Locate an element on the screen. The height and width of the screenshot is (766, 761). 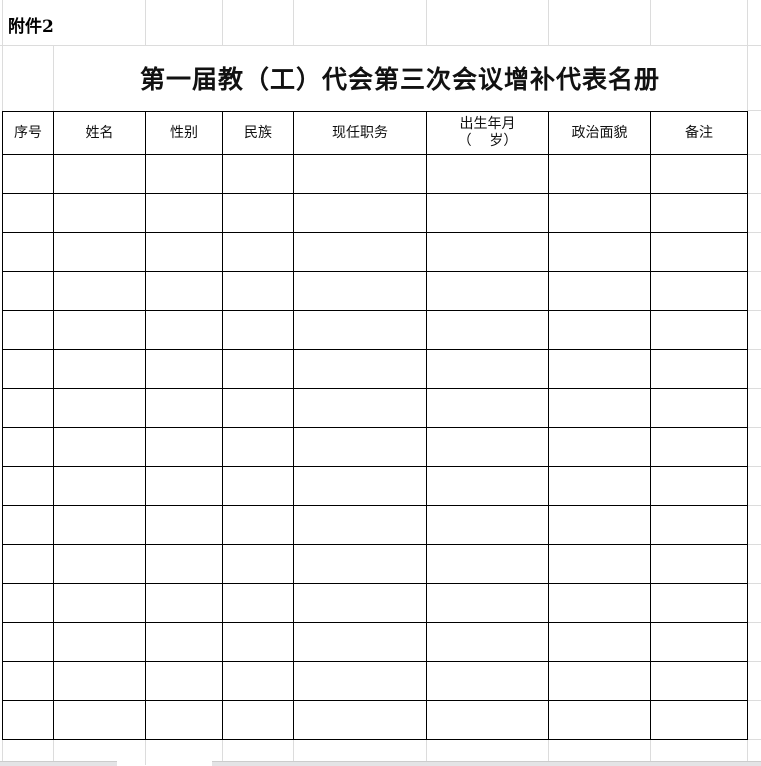
header-index: 序号 is located at coordinates (28, 133).